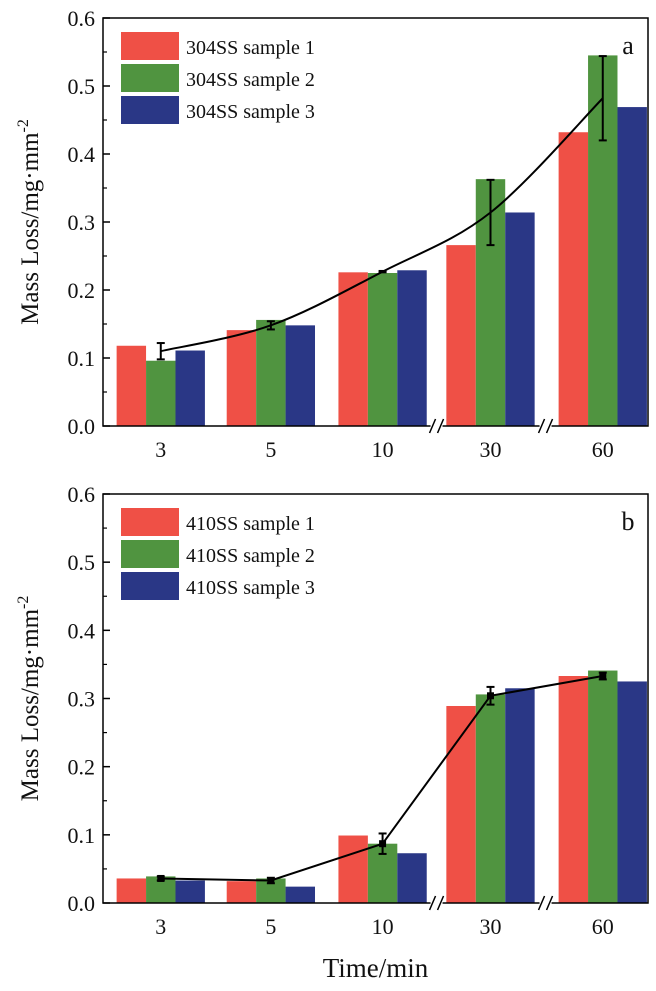 The image size is (656, 991). What do you see at coordinates (250, 80) in the screenshot?
I see `legend-label: 304SS sample 2` at bounding box center [250, 80].